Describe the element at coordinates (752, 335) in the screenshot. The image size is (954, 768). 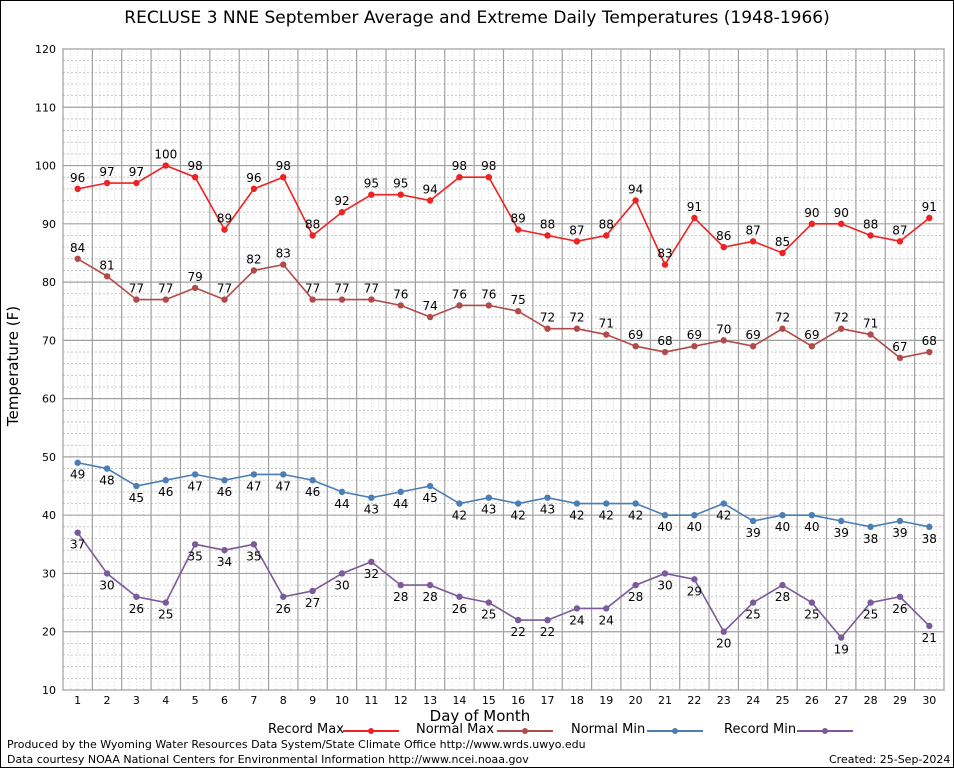
I see `data-label-normal-max: 69` at that location.